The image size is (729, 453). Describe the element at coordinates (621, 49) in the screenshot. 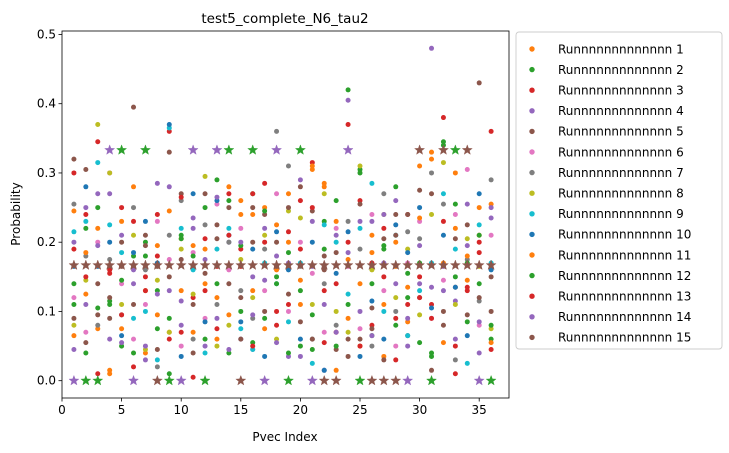

I see `legend-label: Runnnnnnnnnnnnn 1` at that location.